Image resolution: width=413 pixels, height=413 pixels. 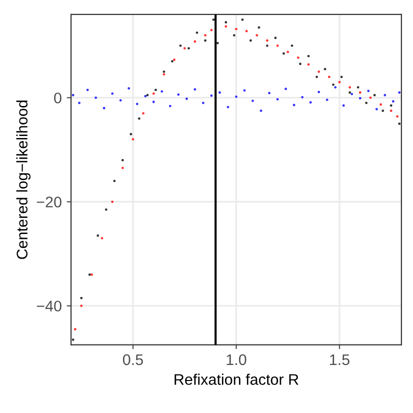 I want to click on x-axis-title: Refixation factor R, so click(x=236, y=379).